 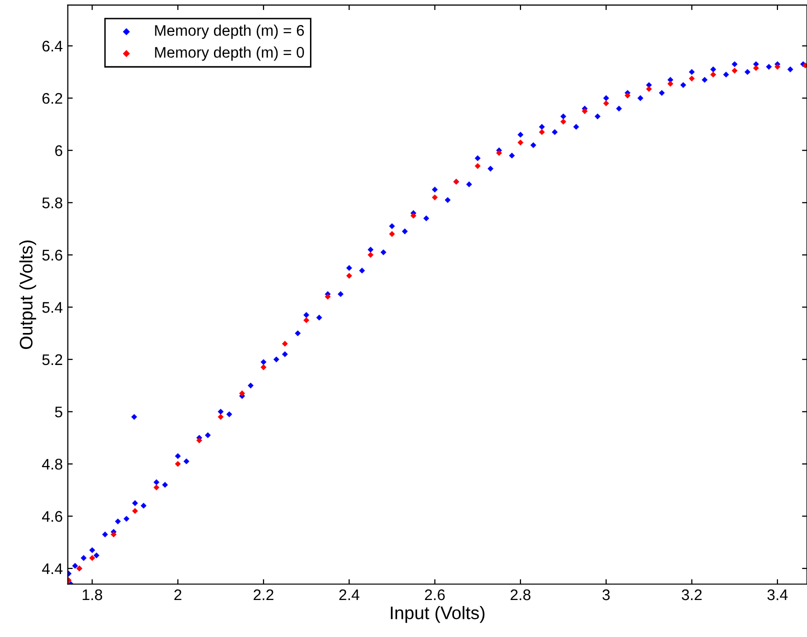 I want to click on y-tick-label: 5.4, so click(x=52, y=307).